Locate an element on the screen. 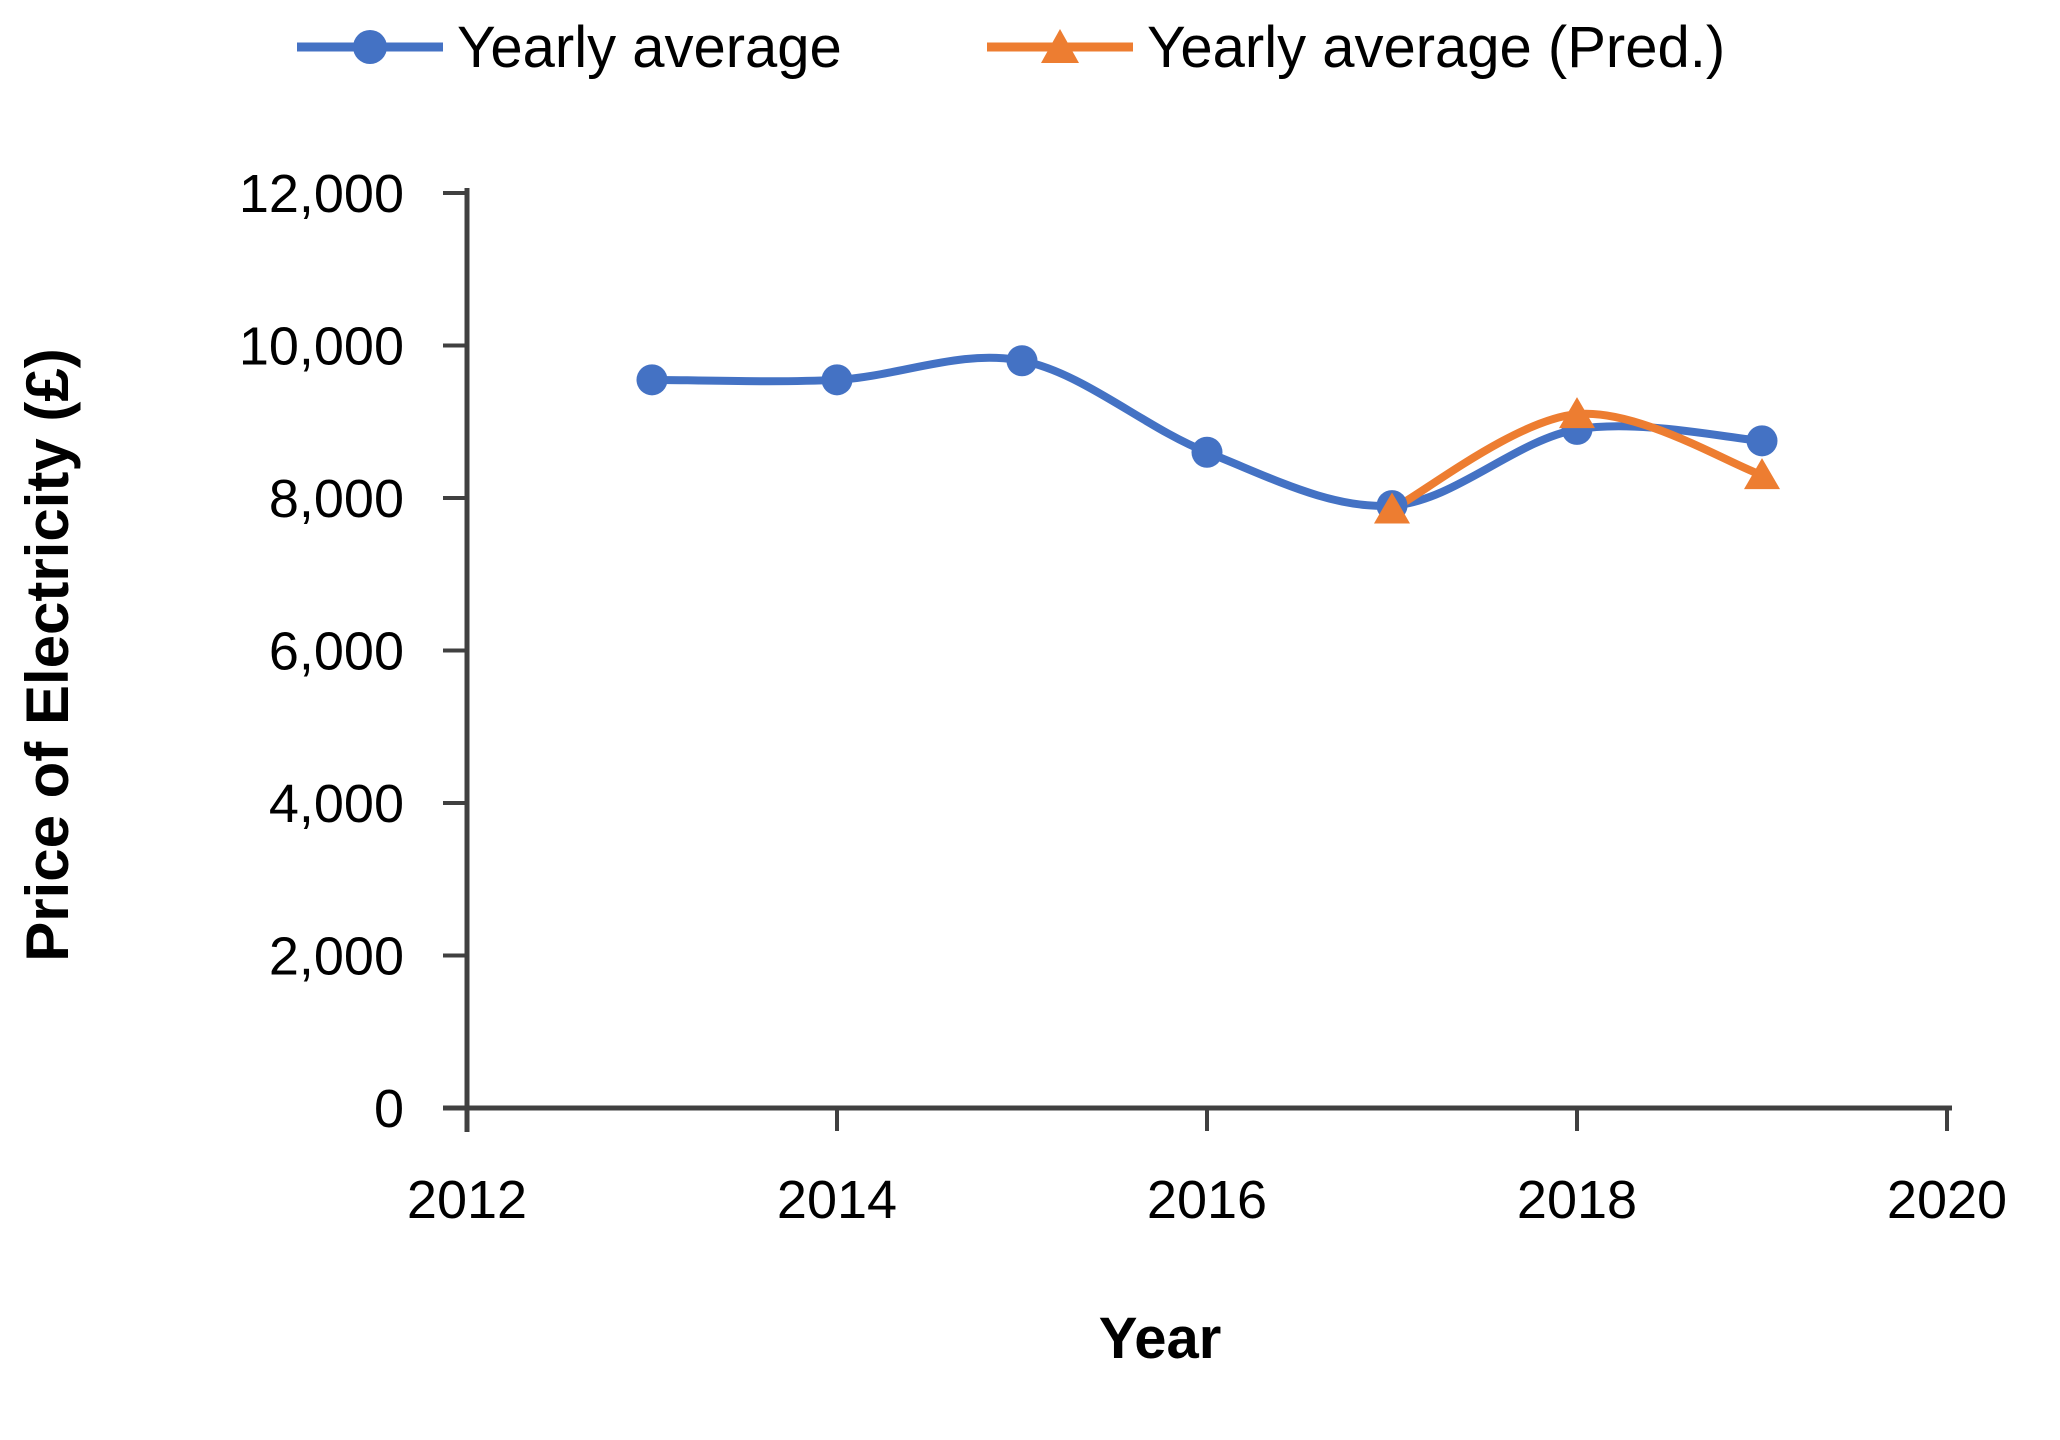 The width and height of the screenshot is (2060, 1440). x-axis-title: Year is located at coordinates (1160, 1338).